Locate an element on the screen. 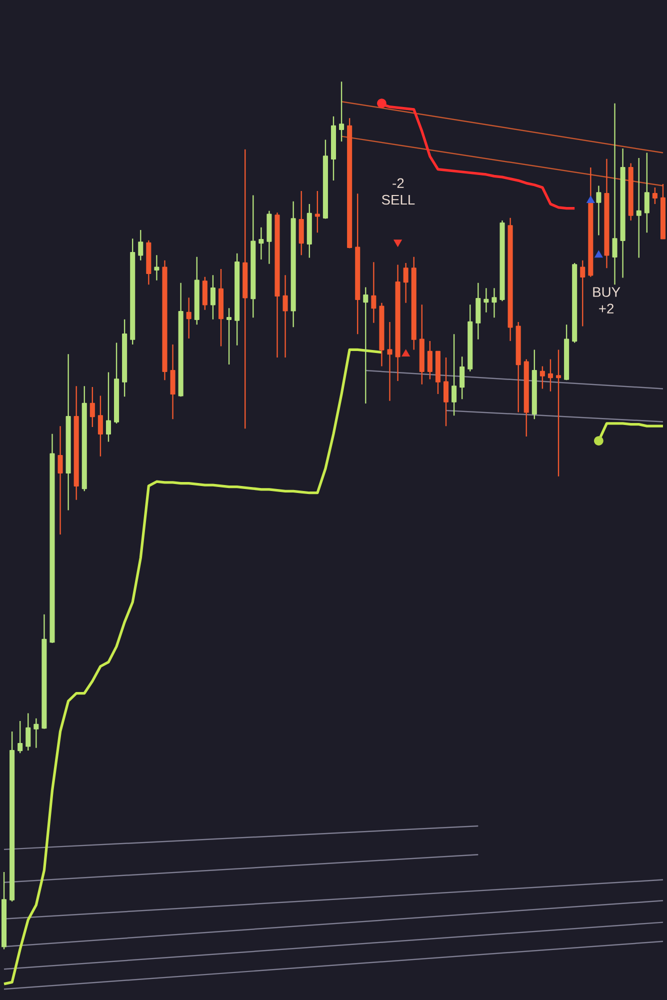 The image size is (667, 1000). annotation: BUY +2 is located at coordinates (606, 300).